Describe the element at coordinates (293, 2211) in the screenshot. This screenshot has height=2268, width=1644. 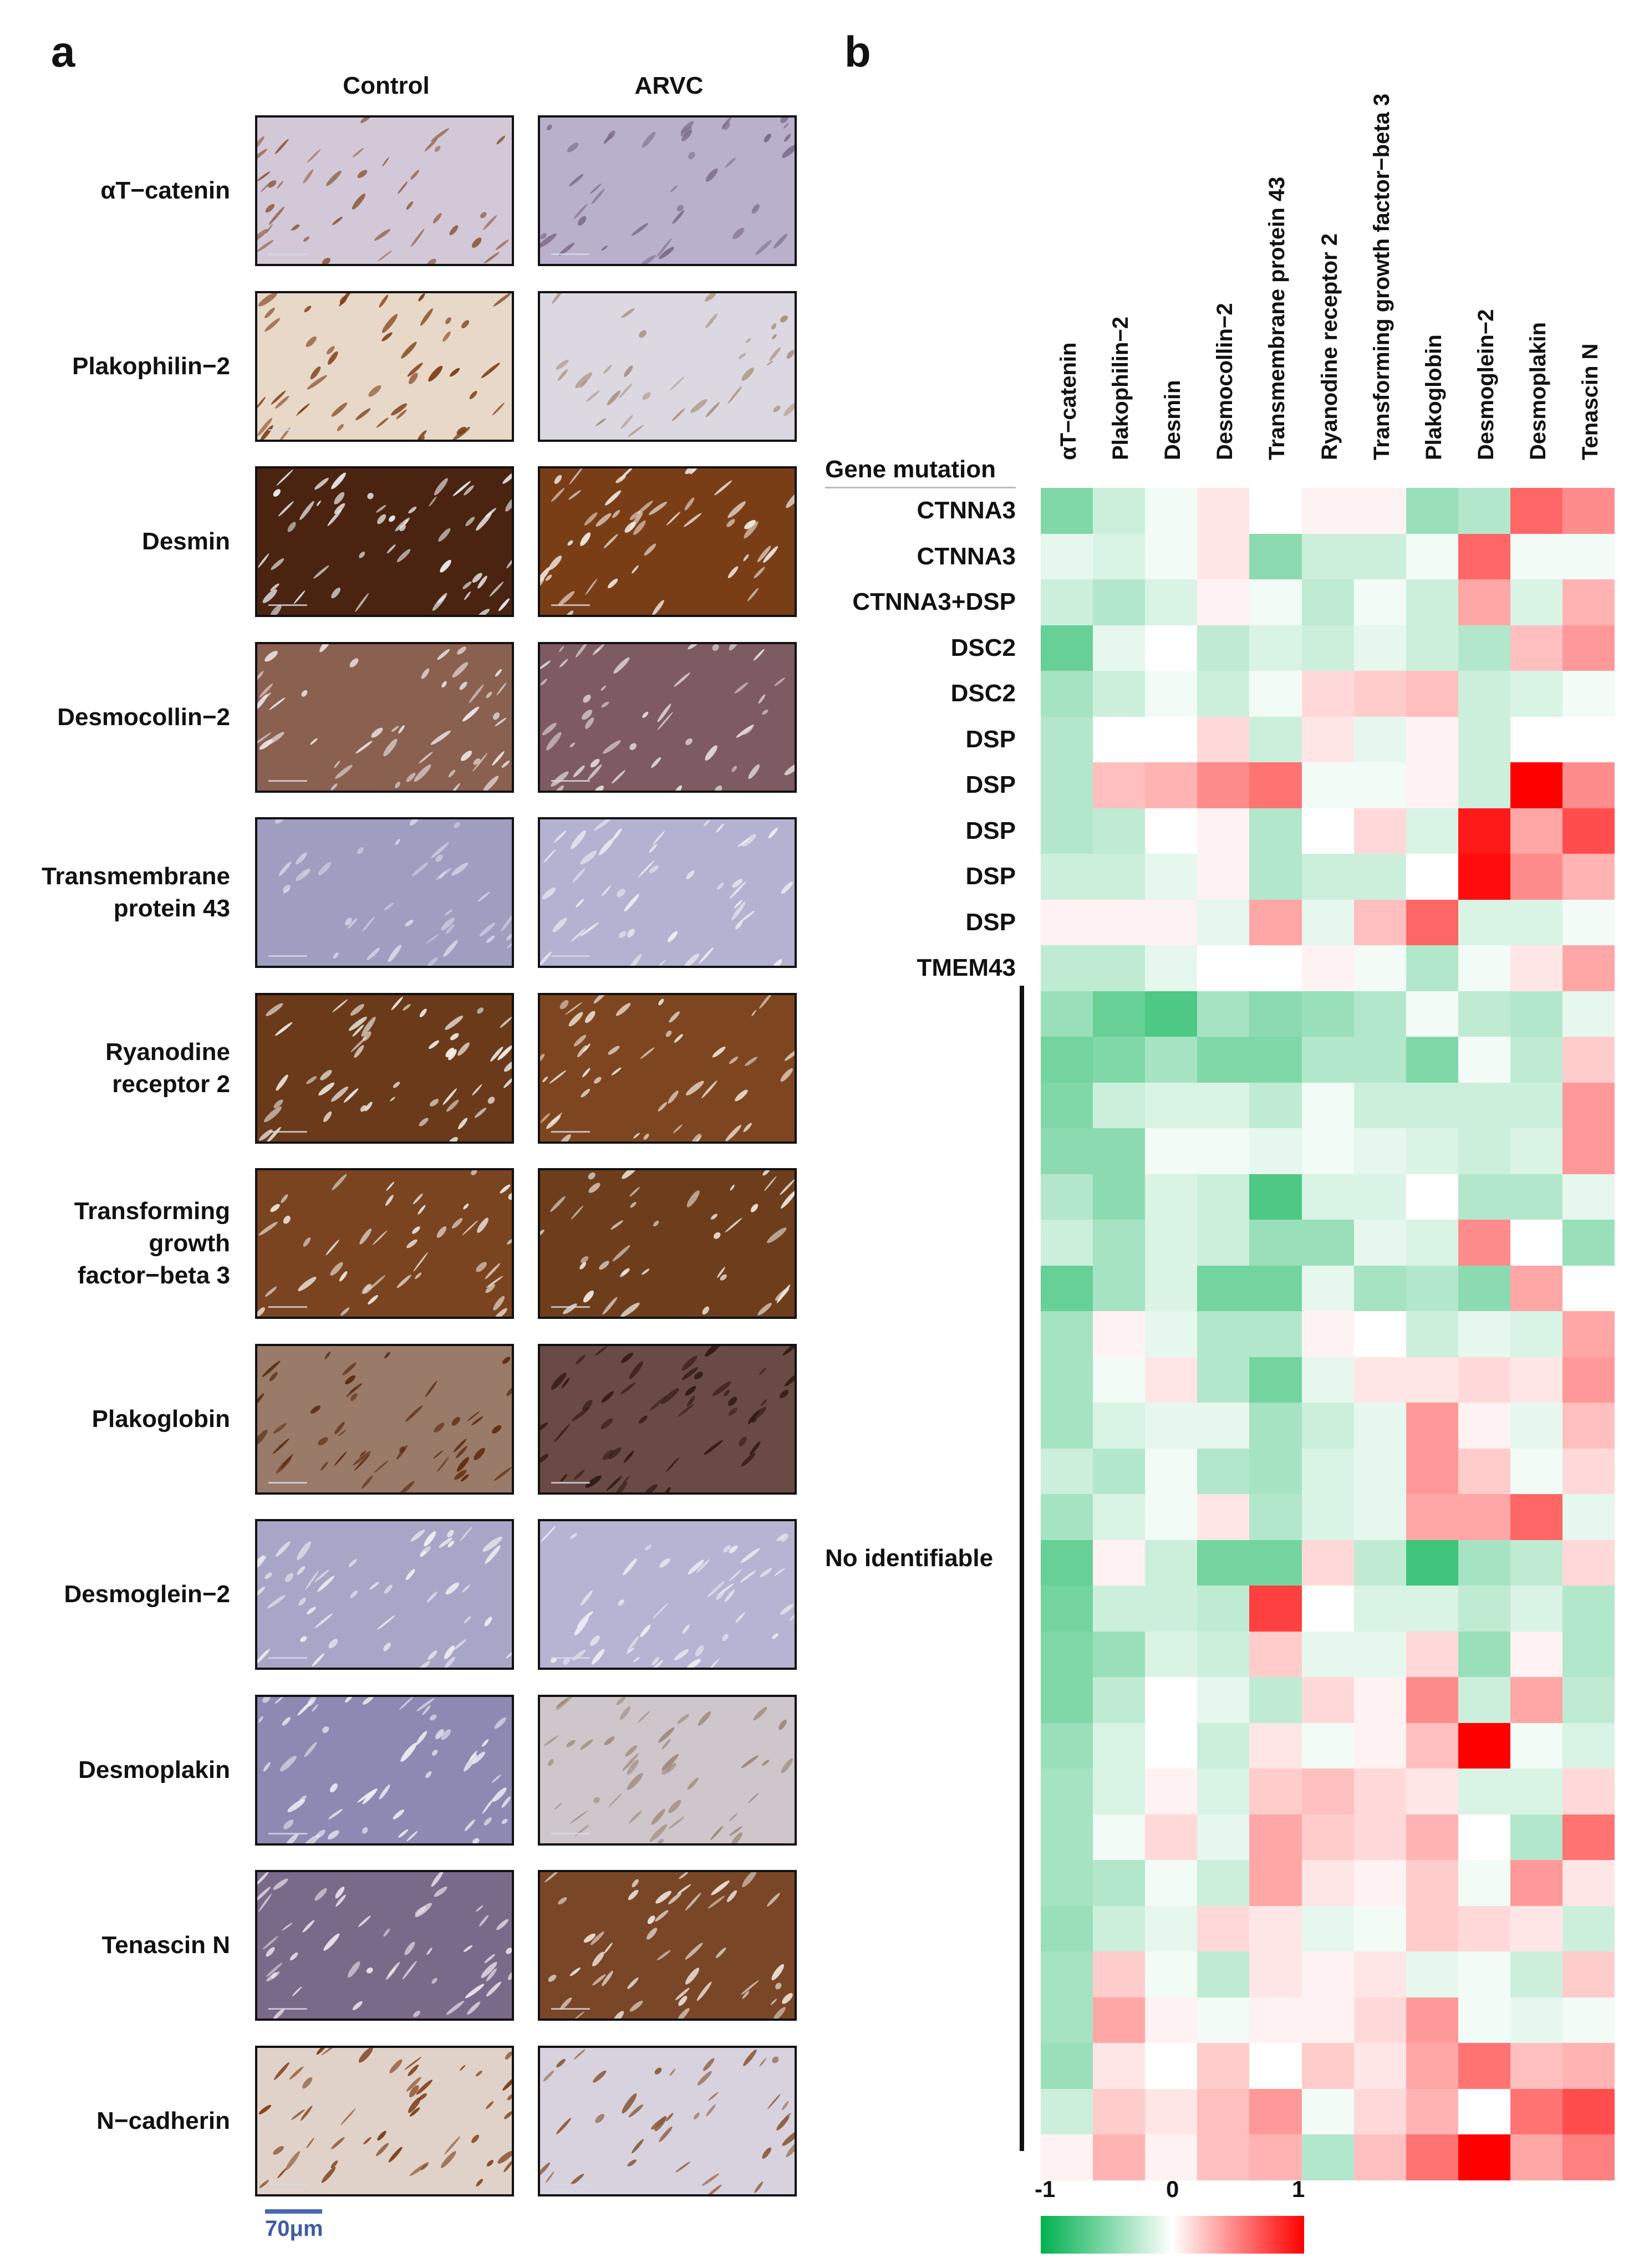
I see `scale-bar` at that location.